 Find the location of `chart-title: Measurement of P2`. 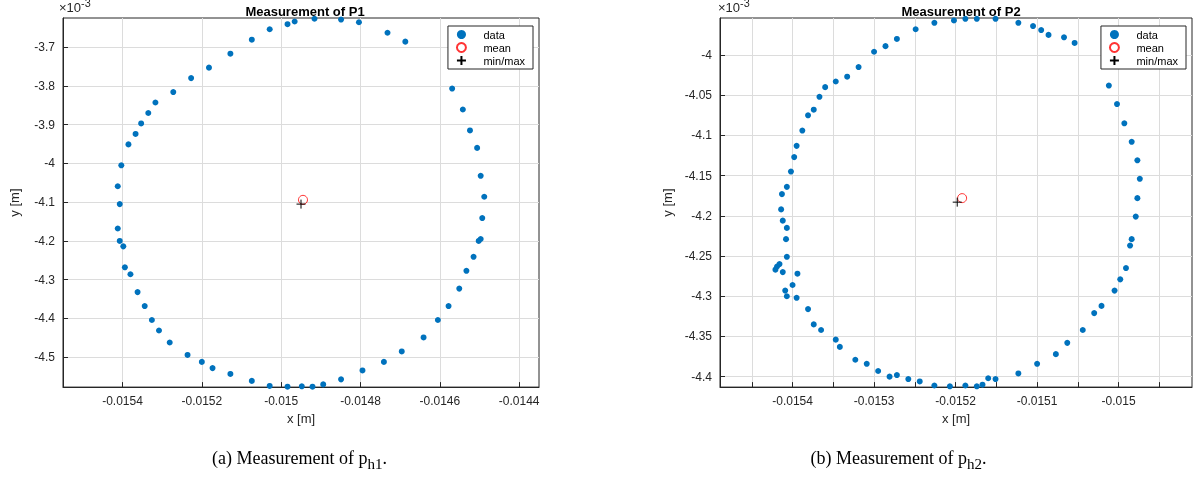

chart-title: Measurement of P2 is located at coordinates (961, 11).